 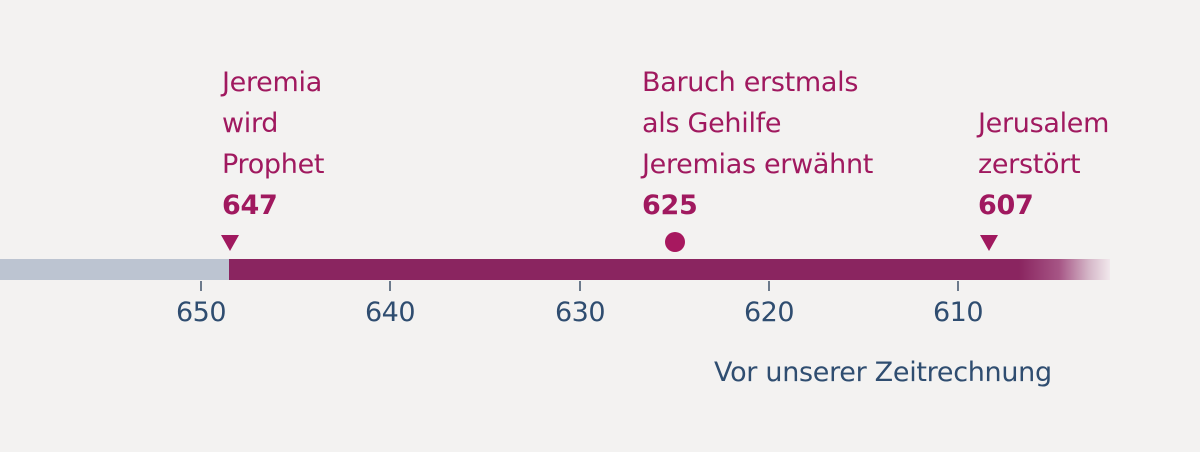 I want to click on timeline-bar-before, so click(x=115, y=269).